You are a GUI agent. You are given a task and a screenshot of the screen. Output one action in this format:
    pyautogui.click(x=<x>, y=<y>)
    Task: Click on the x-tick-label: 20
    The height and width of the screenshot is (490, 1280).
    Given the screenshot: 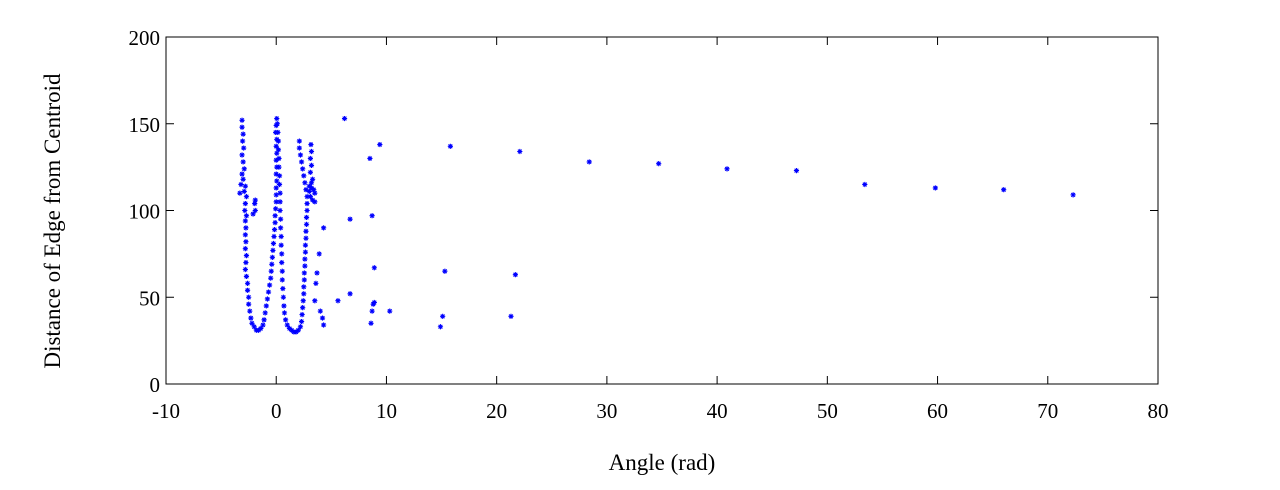 What is the action you would take?
    pyautogui.click(x=496, y=411)
    